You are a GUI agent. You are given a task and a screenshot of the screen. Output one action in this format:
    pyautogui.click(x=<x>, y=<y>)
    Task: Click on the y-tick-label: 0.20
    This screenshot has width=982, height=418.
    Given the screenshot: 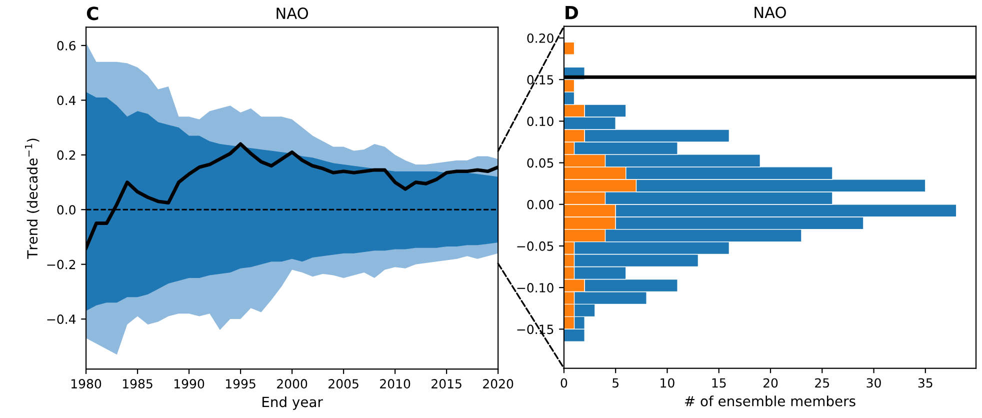 What is the action you would take?
    pyautogui.click(x=540, y=38)
    